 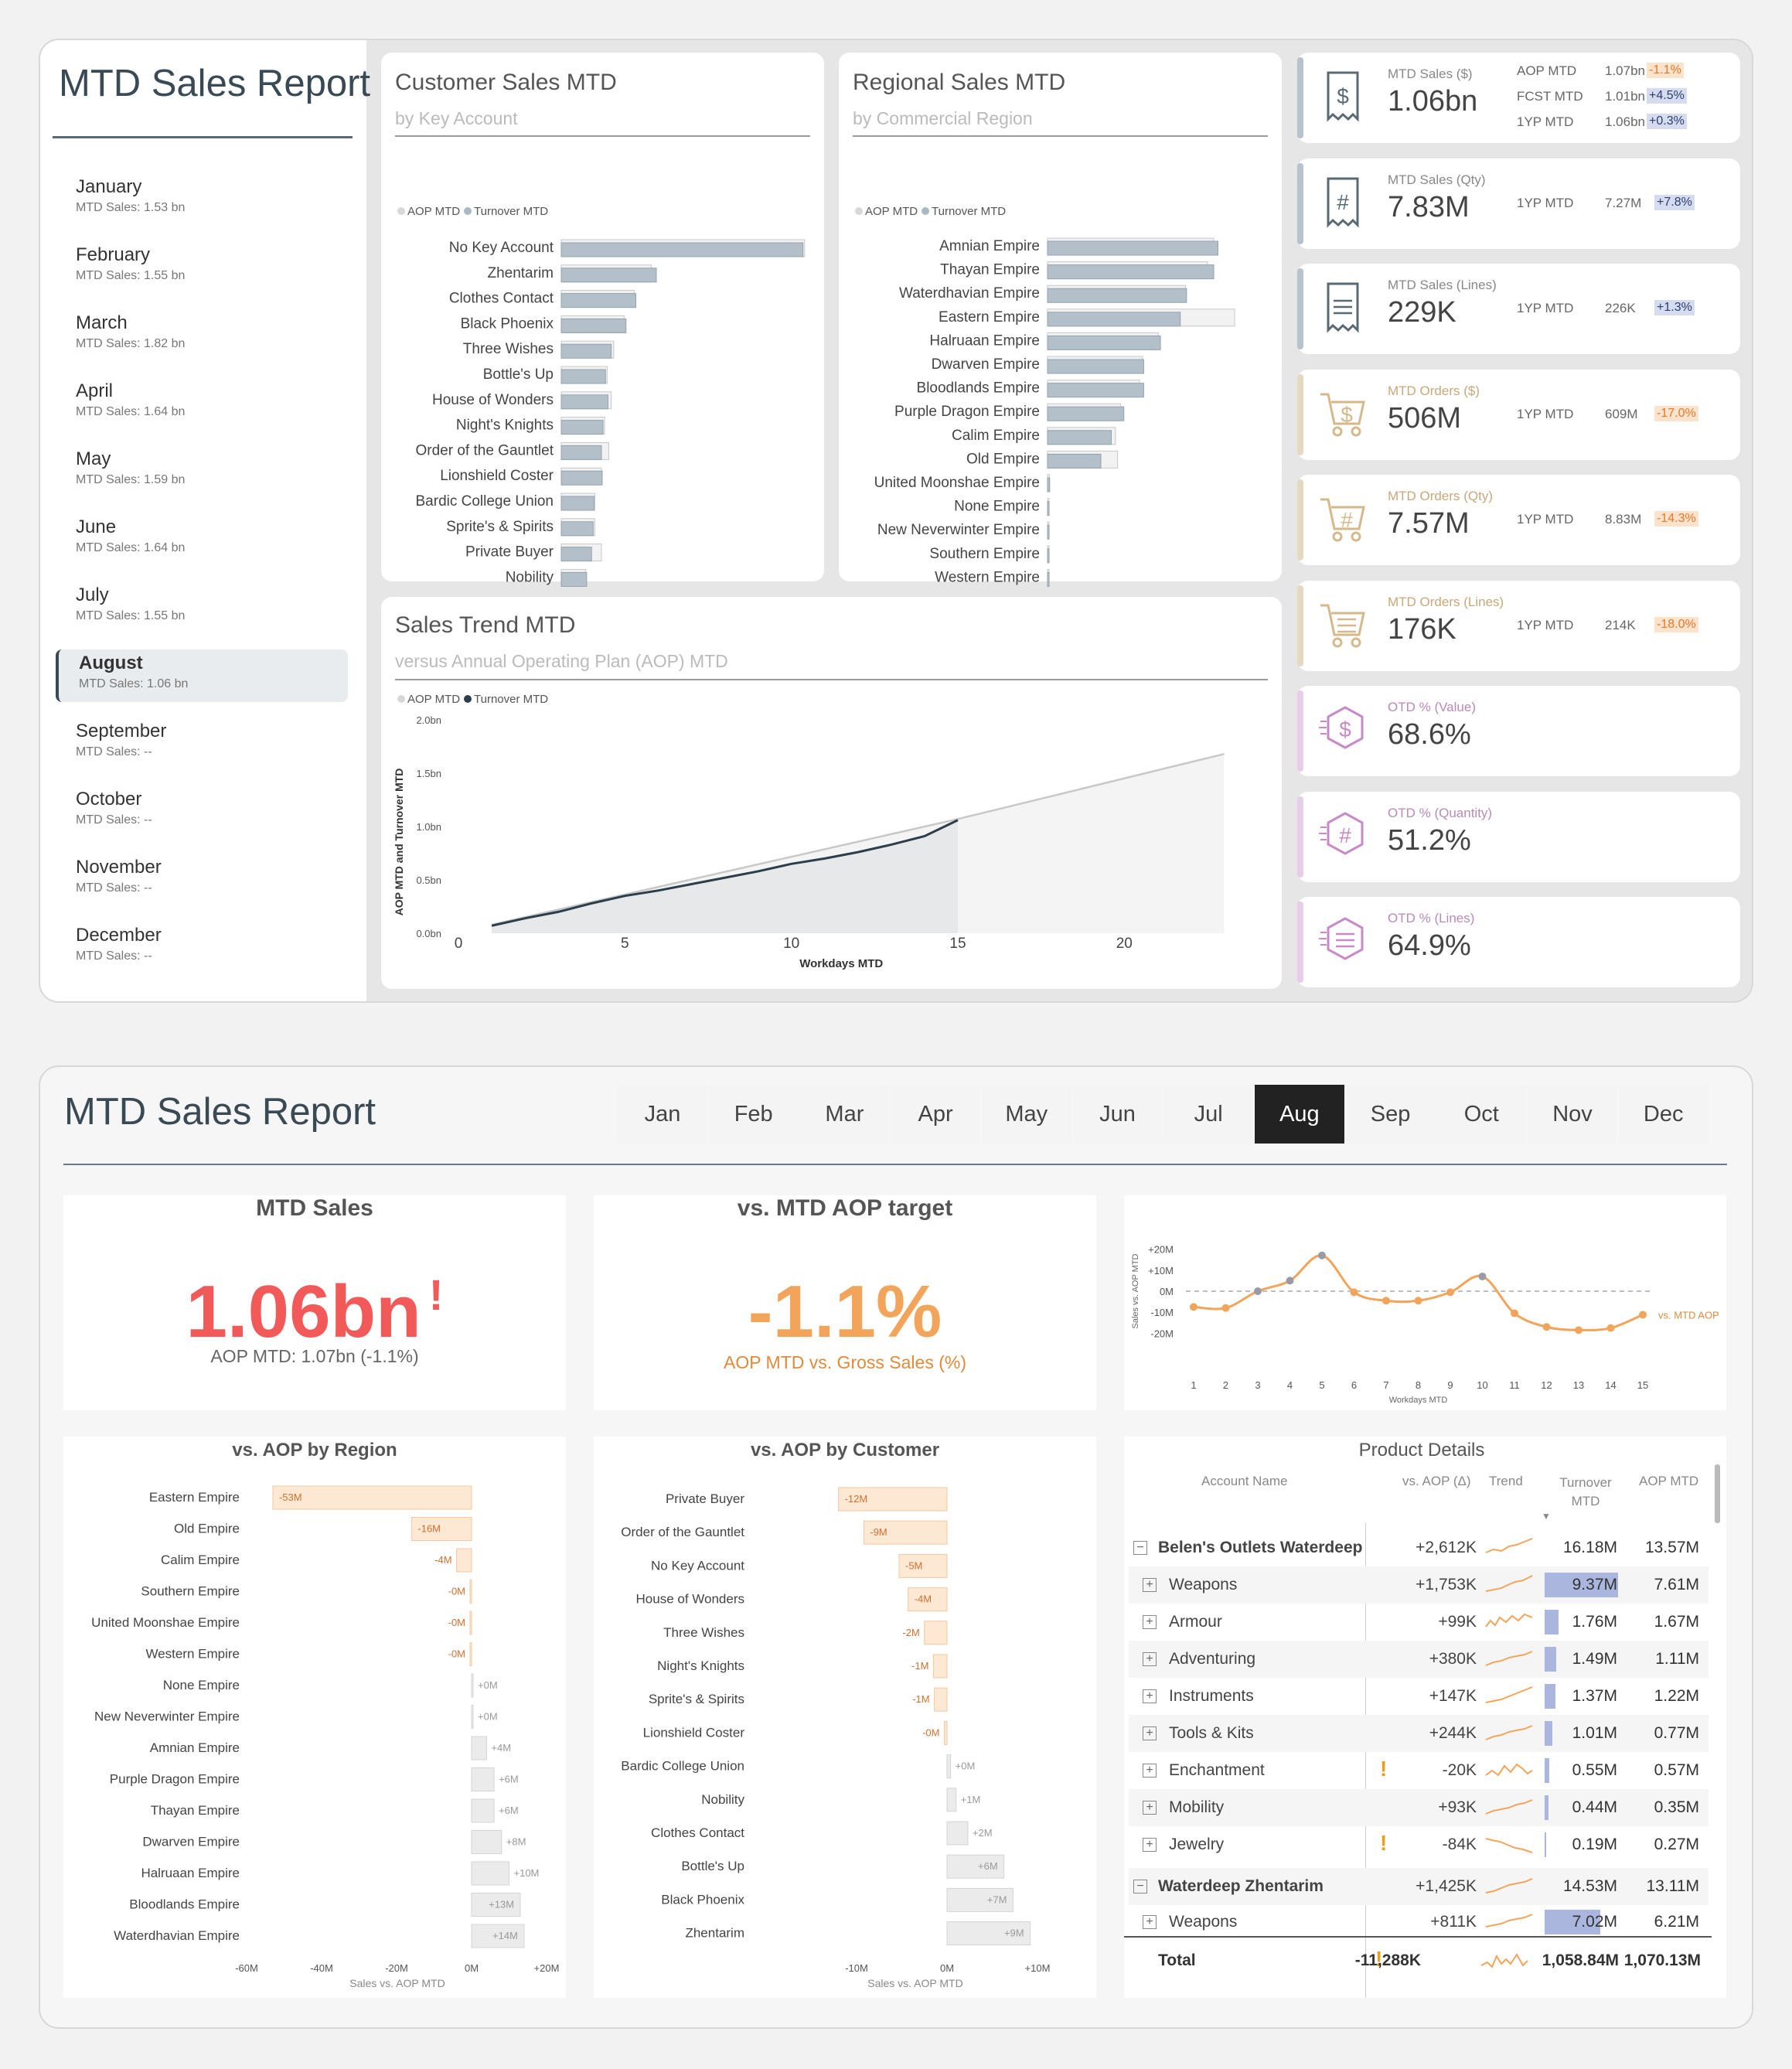 I want to click on month-item-july: July MTD Sales: 1.55 bn, so click(x=202, y=607).